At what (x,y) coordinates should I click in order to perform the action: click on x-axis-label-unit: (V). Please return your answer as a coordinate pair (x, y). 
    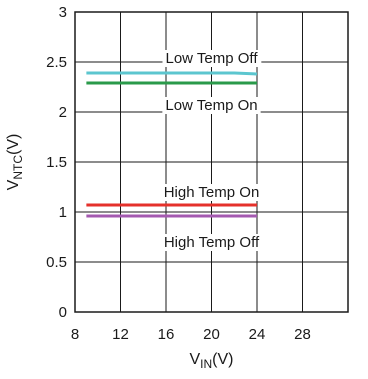
    Looking at the image, I should click on (222, 359).